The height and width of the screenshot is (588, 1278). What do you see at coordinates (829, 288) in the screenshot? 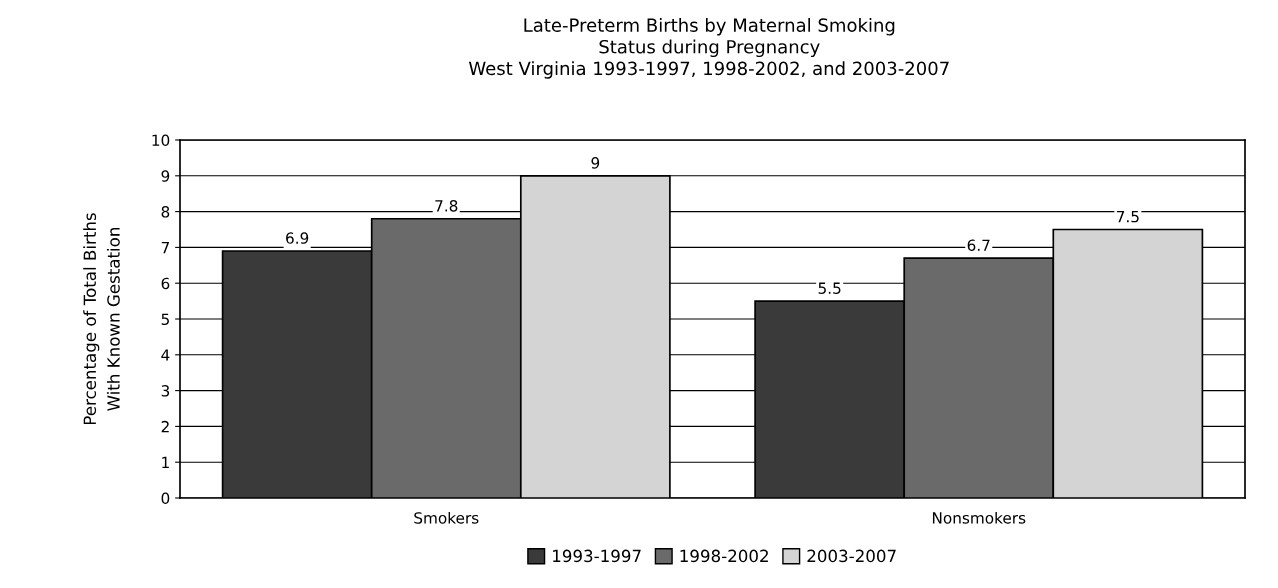
I see `data-label: 5.5` at bounding box center [829, 288].